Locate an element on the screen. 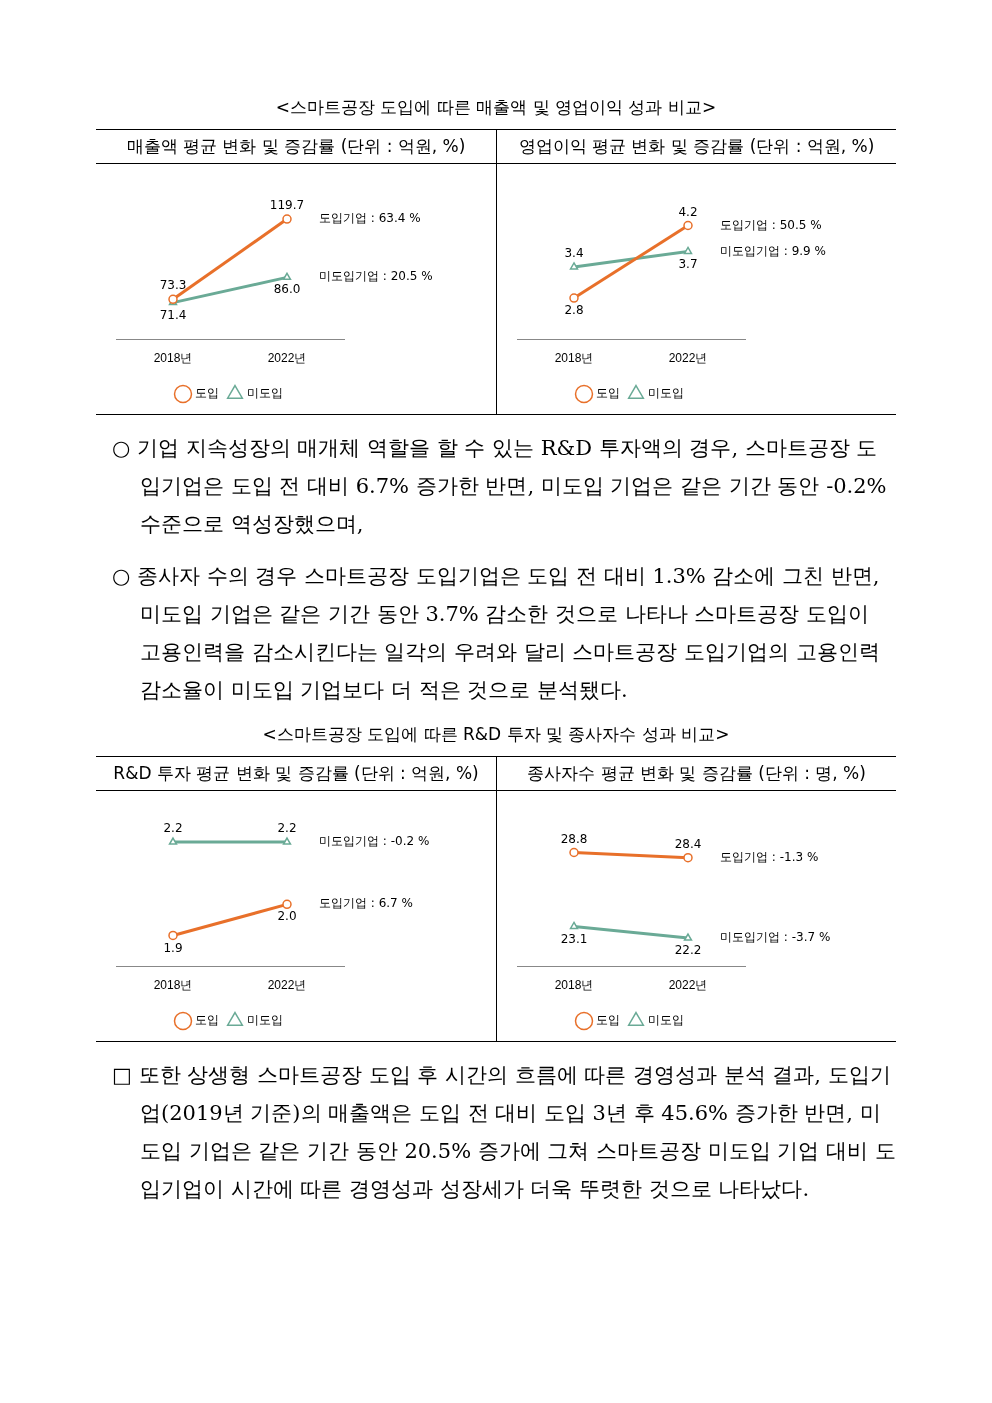  data-label: 73.3 is located at coordinates (173, 285).